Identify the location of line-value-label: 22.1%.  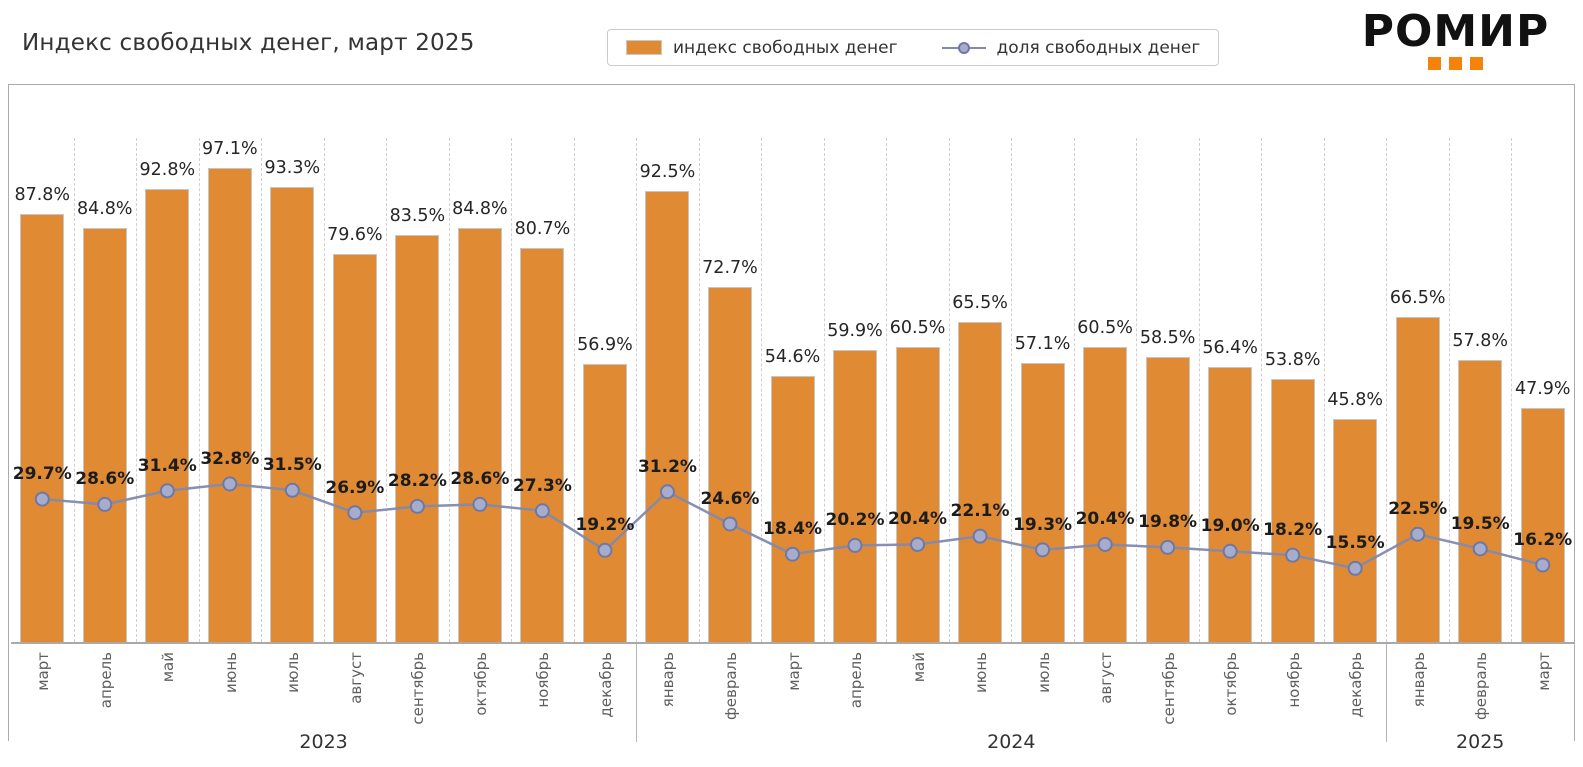
(980, 511).